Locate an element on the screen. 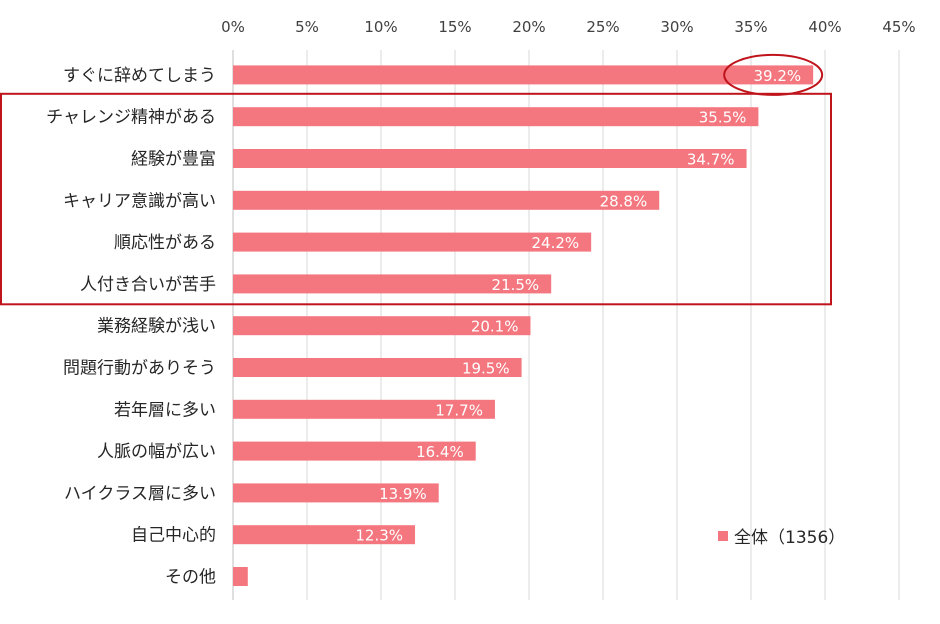 The width and height of the screenshot is (940, 624). x-tick-label: 20% is located at coordinates (528, 27).